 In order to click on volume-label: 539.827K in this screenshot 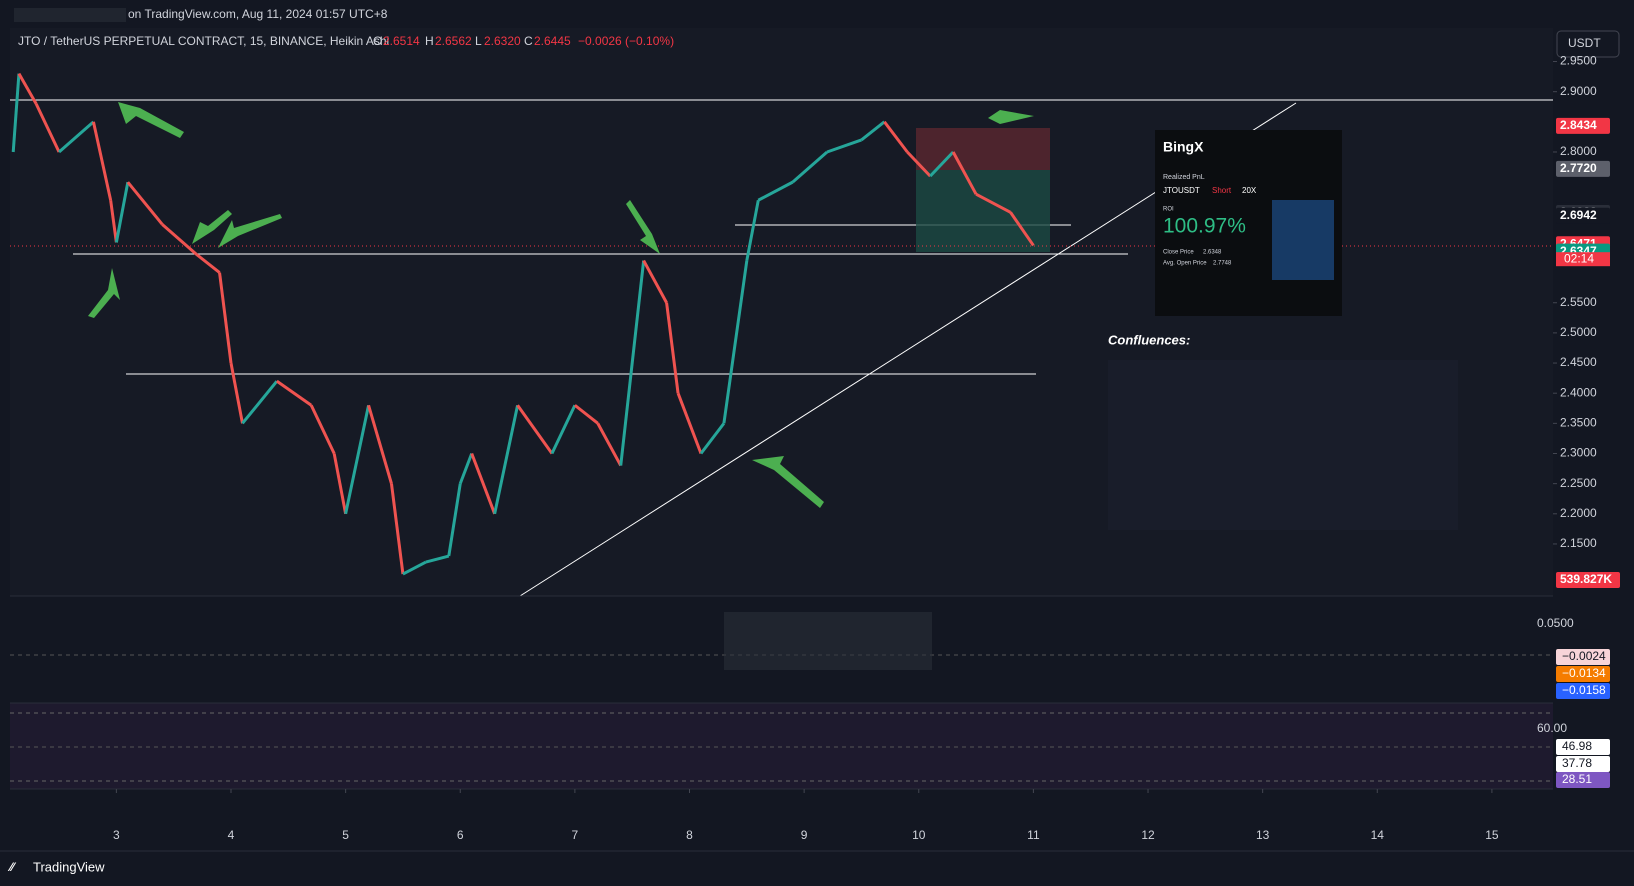, I will do `click(1586, 579)`.